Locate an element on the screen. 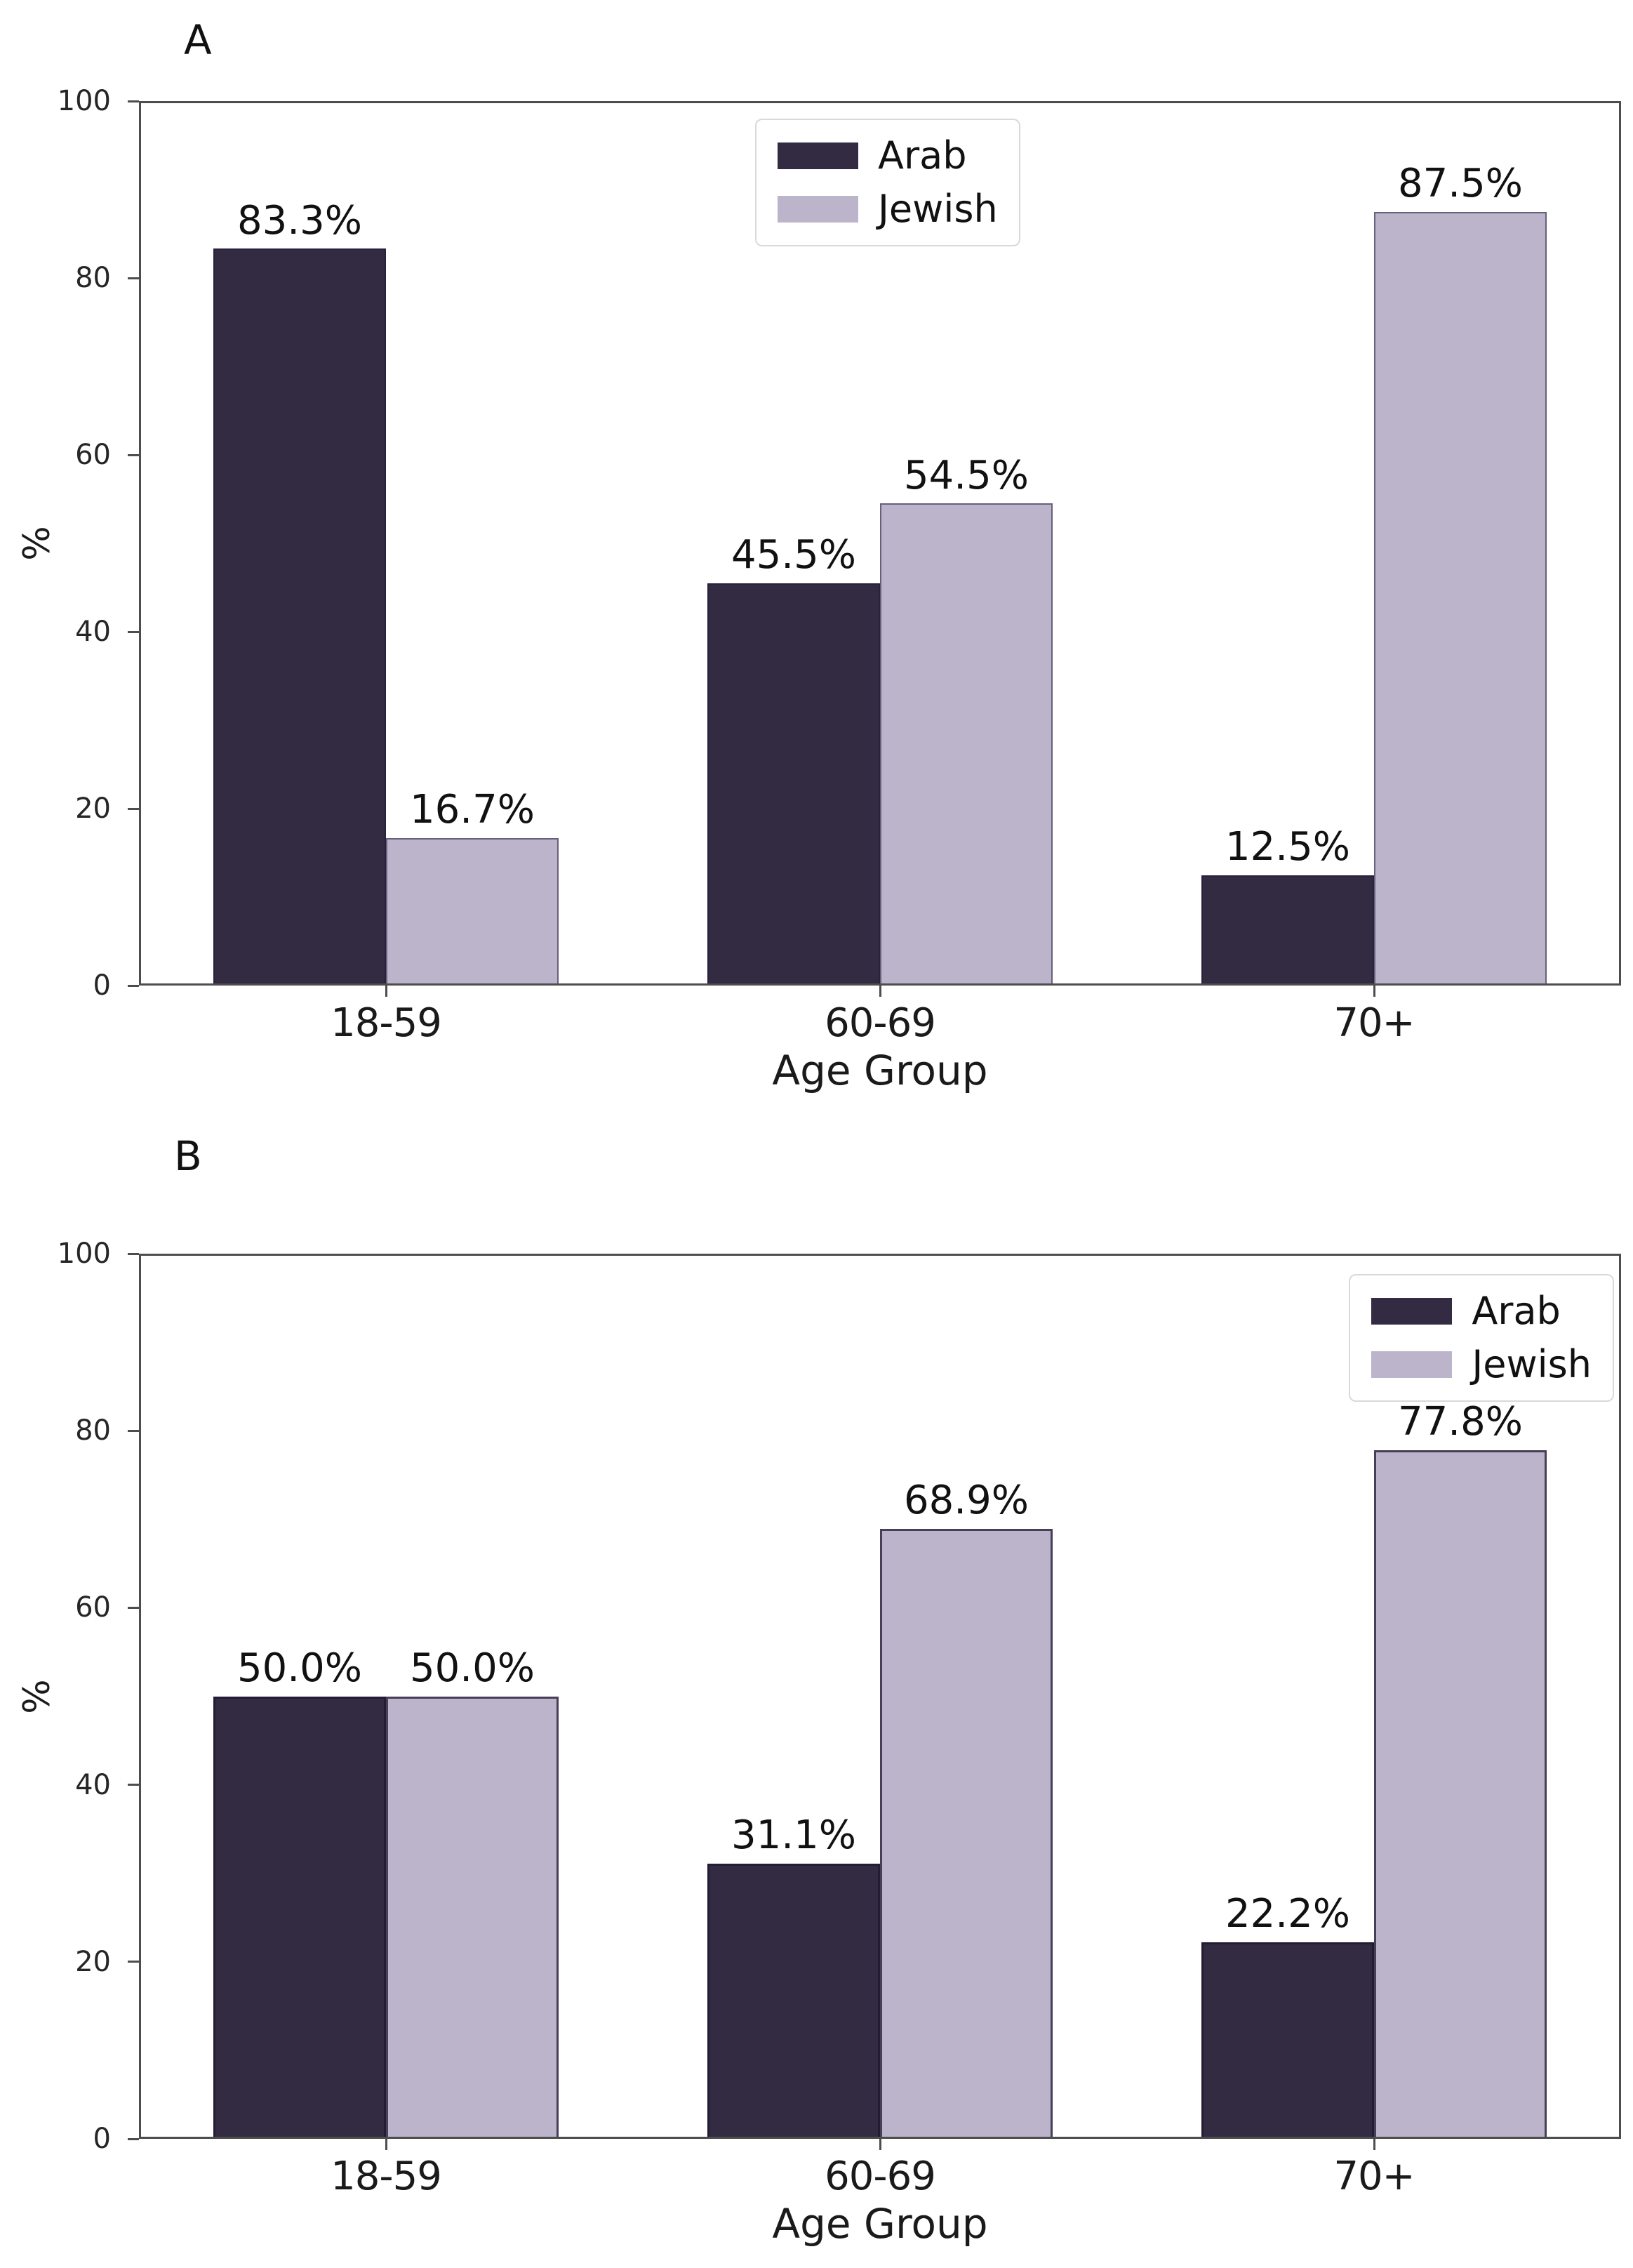 Image resolution: width=1633 pixels, height=2268 pixels. bar-value-label: 83.3% is located at coordinates (299, 220).